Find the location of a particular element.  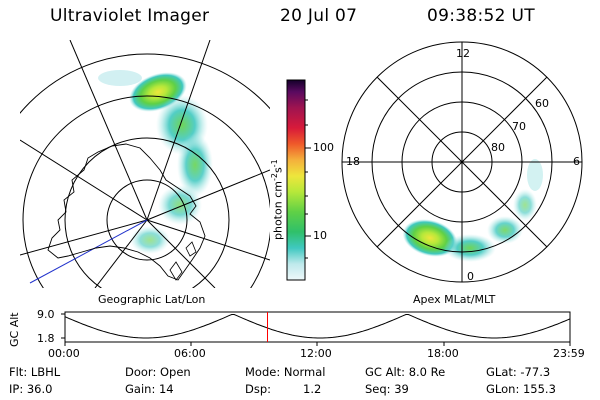

observation-date: 20 Jul 07 is located at coordinates (319, 16).